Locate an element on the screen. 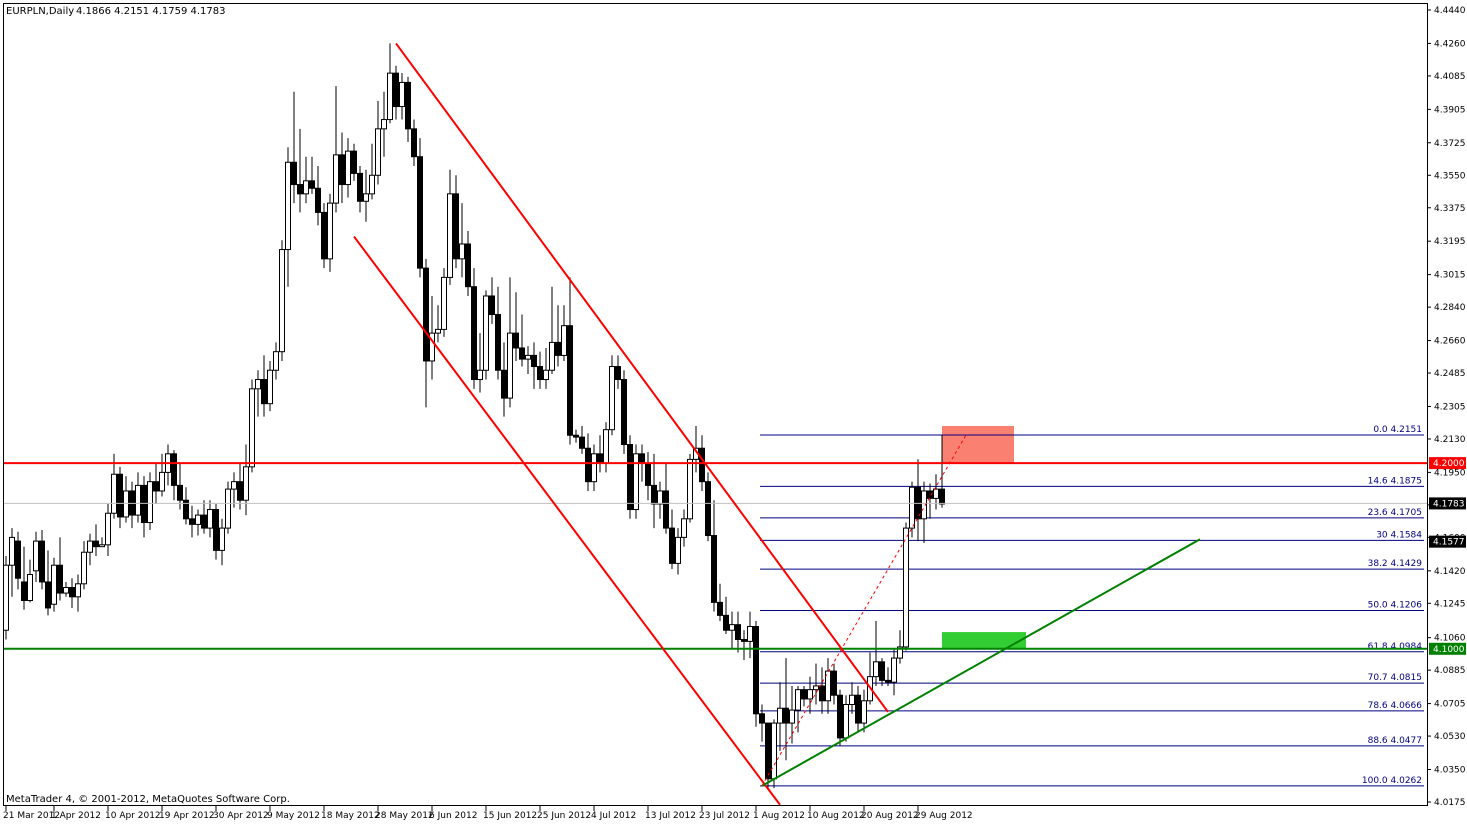  x-tick-label: 4 Jul 2012 is located at coordinates (613, 816).